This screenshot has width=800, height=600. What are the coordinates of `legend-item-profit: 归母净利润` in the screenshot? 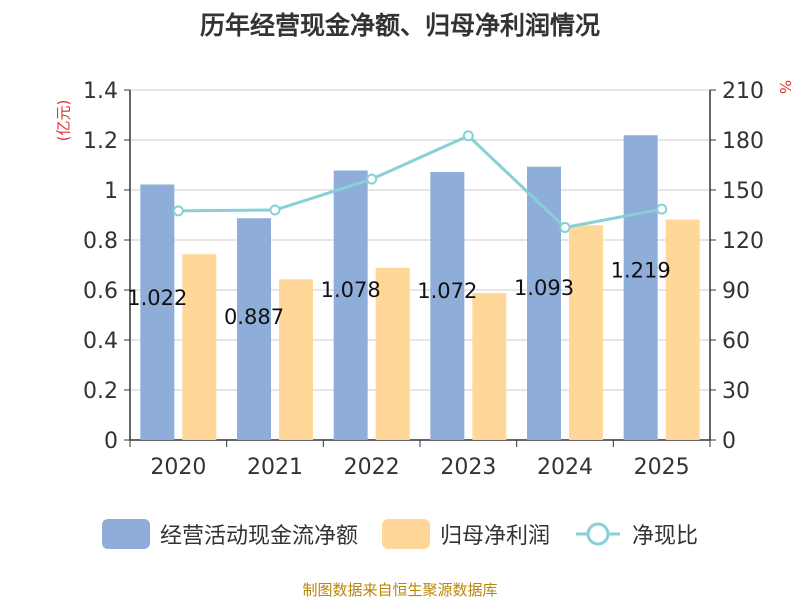 It's located at (465, 534).